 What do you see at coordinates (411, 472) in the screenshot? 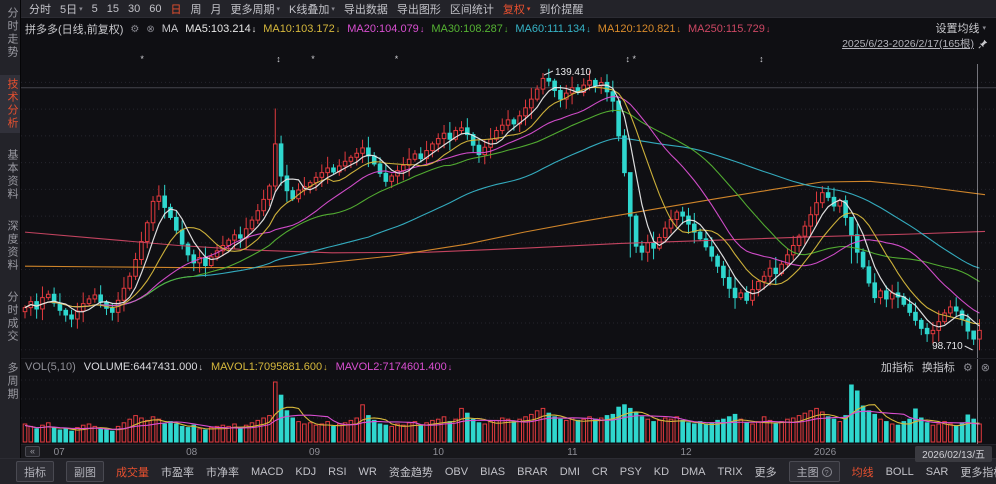
I see `indicator-item-9: 资金趋势` at bounding box center [411, 472].